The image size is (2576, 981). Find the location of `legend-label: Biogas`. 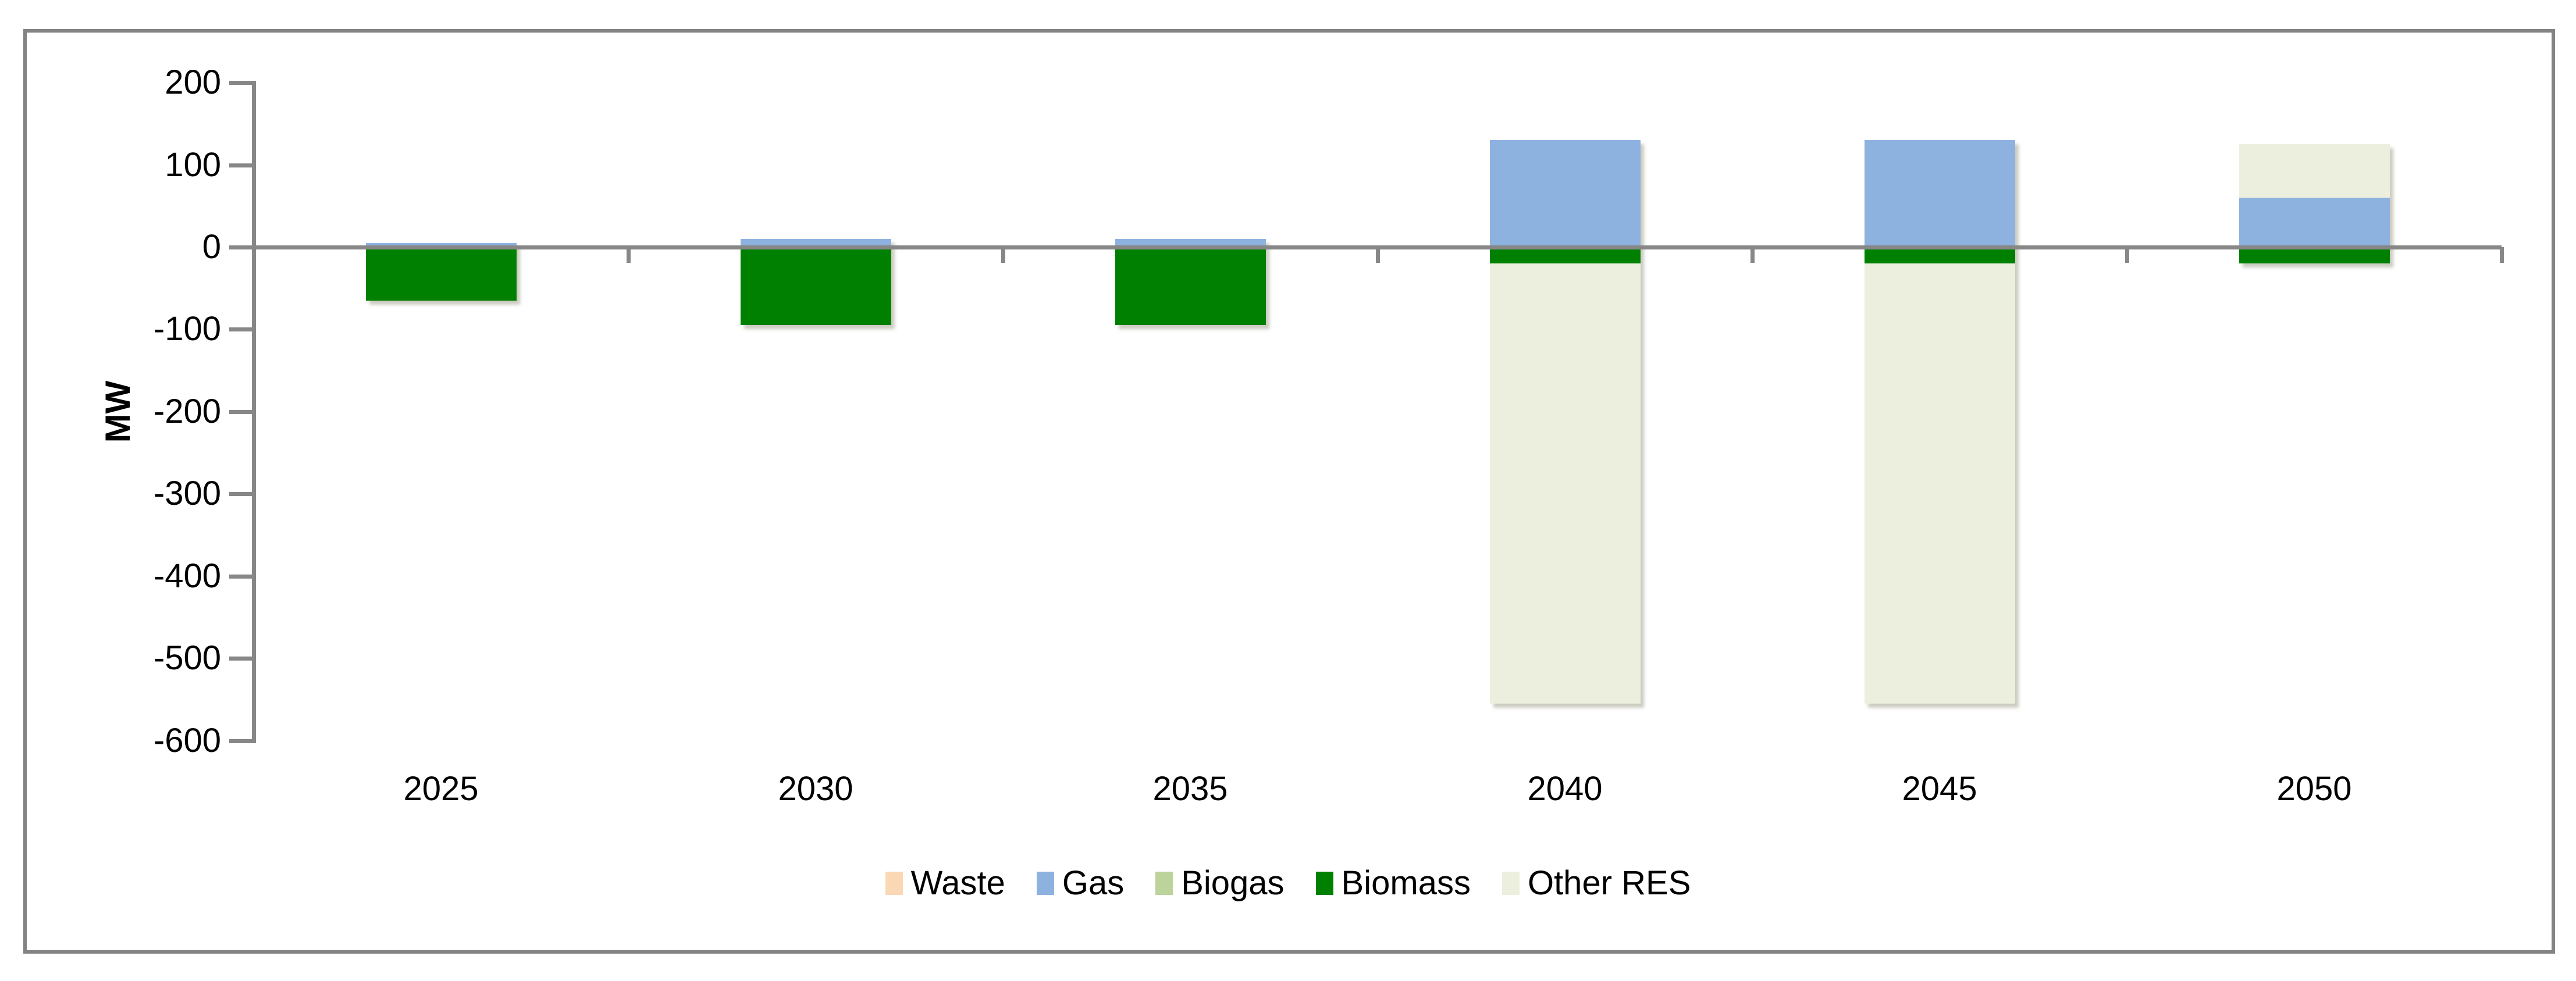

legend-label: Biogas is located at coordinates (1233, 883).